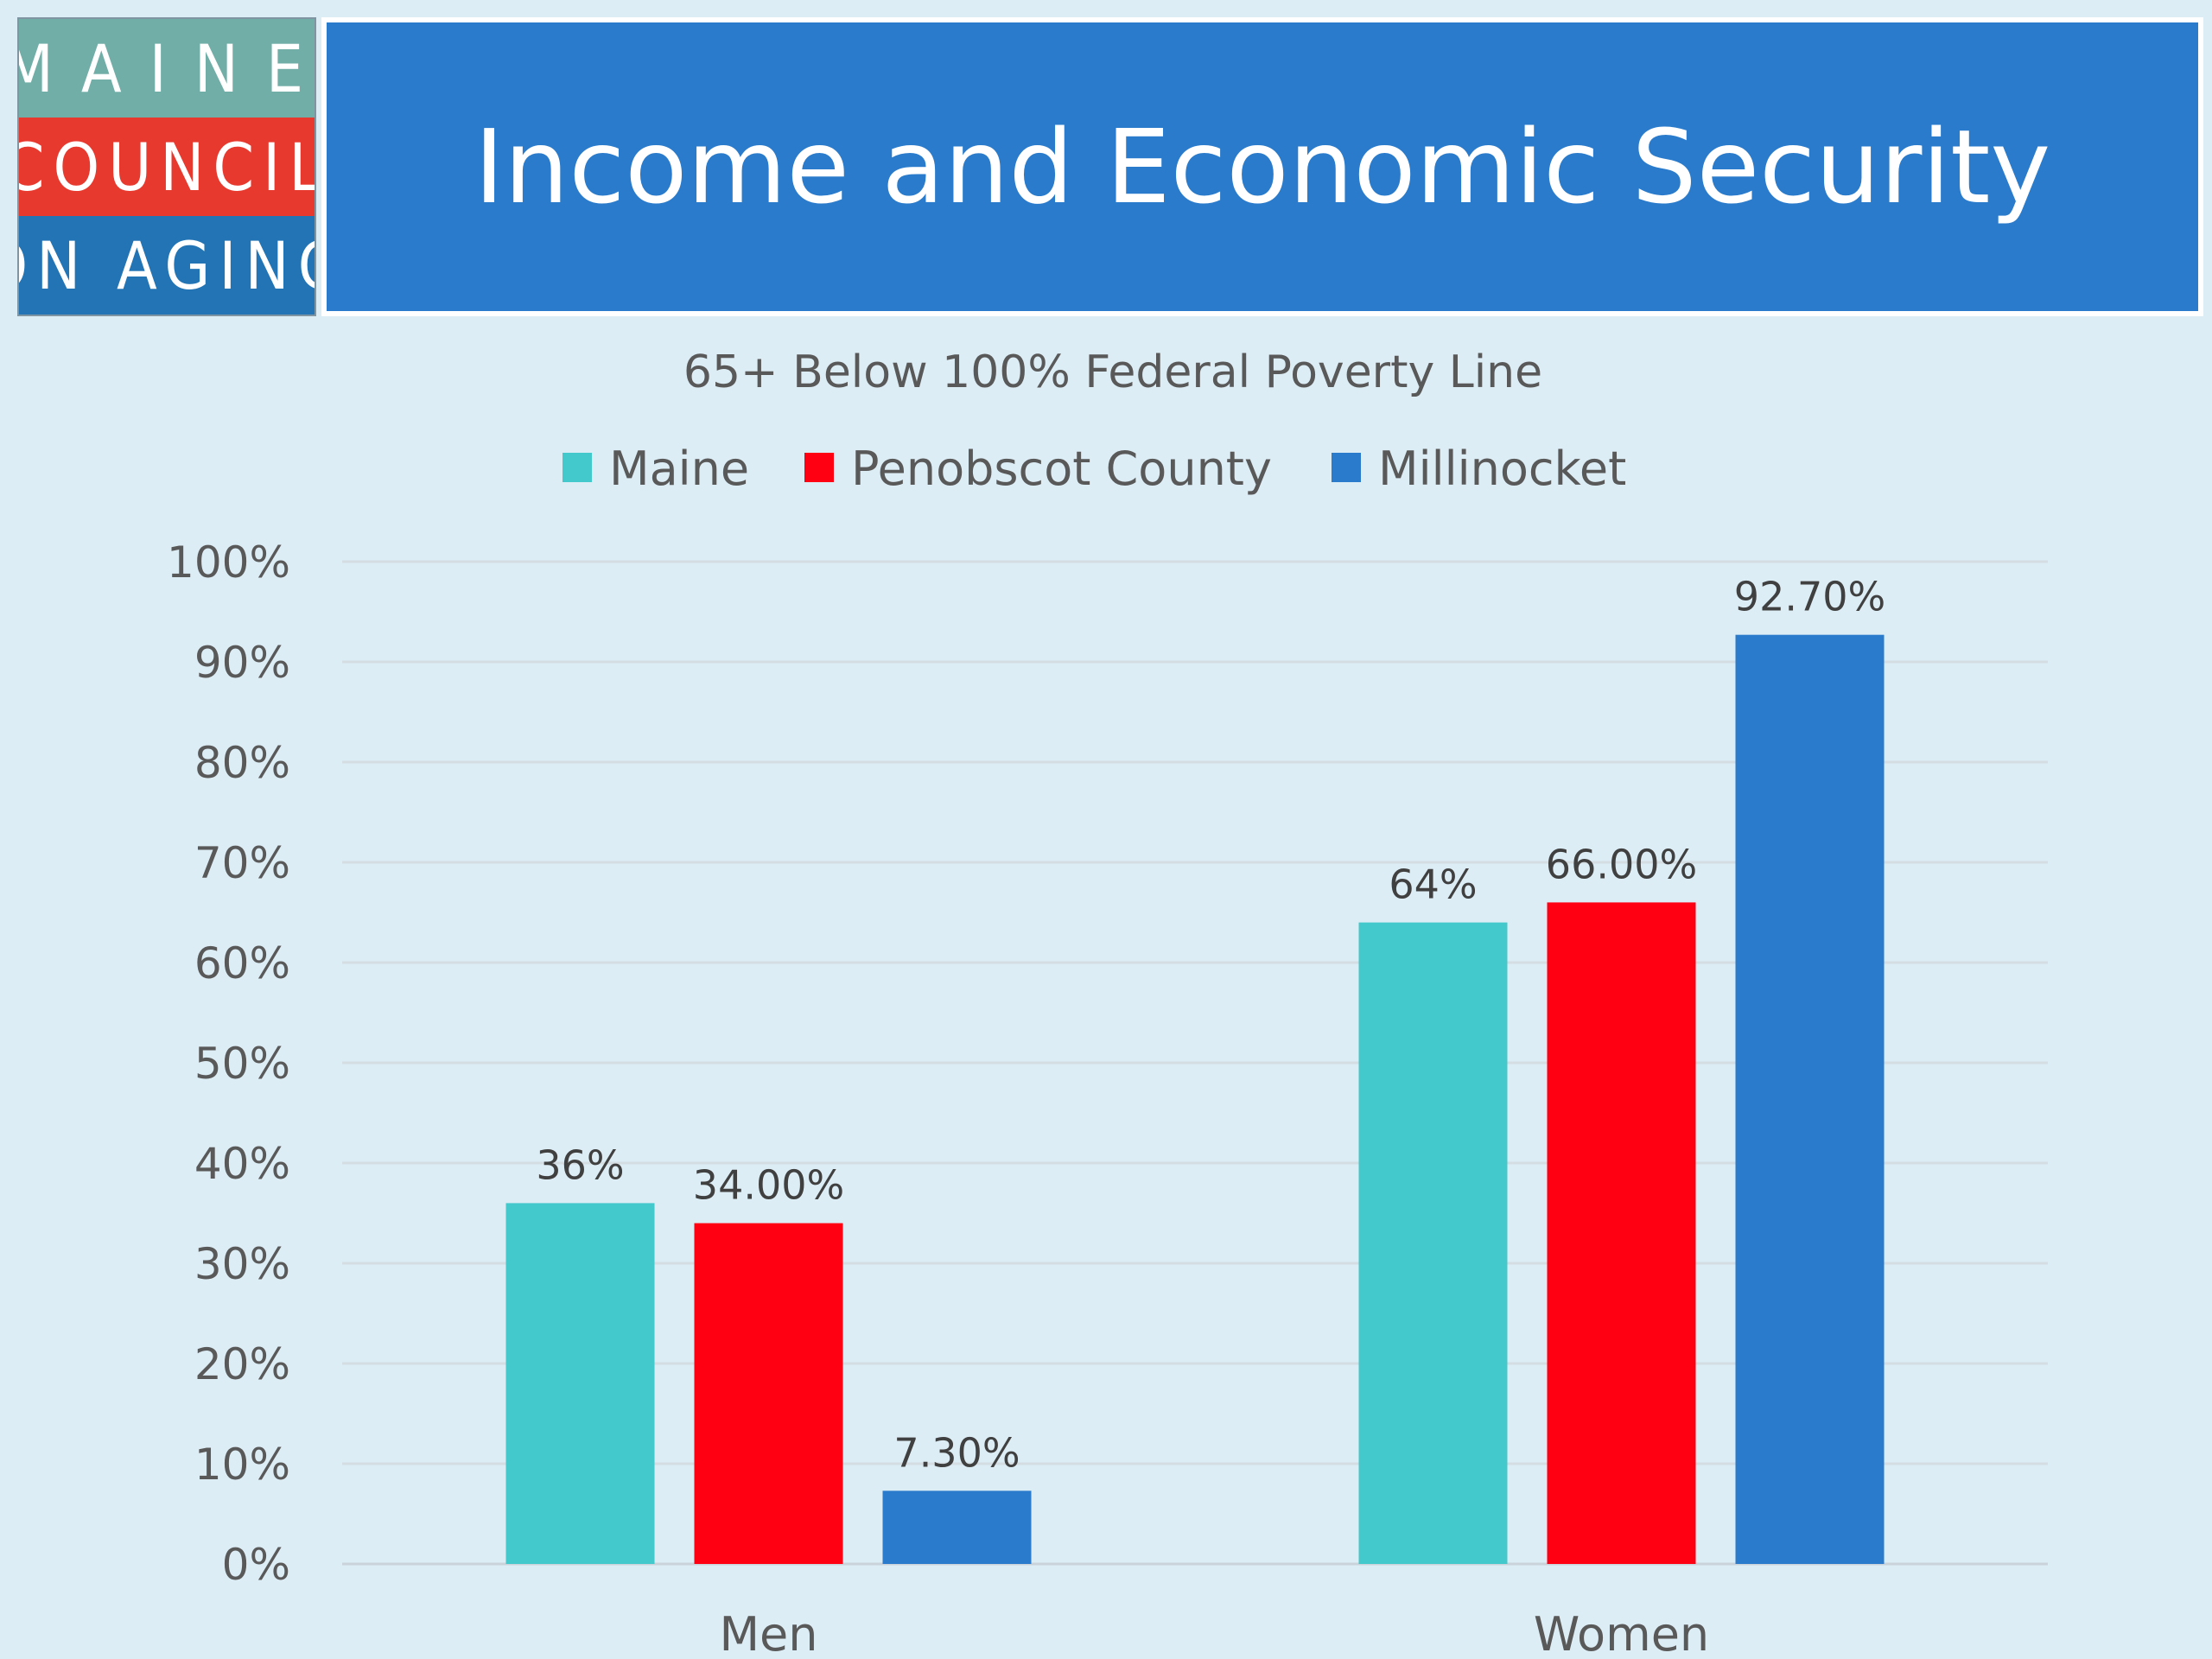 The height and width of the screenshot is (1659, 2212). What do you see at coordinates (768, 1185) in the screenshot?
I see `data-label: 34.00%` at bounding box center [768, 1185].